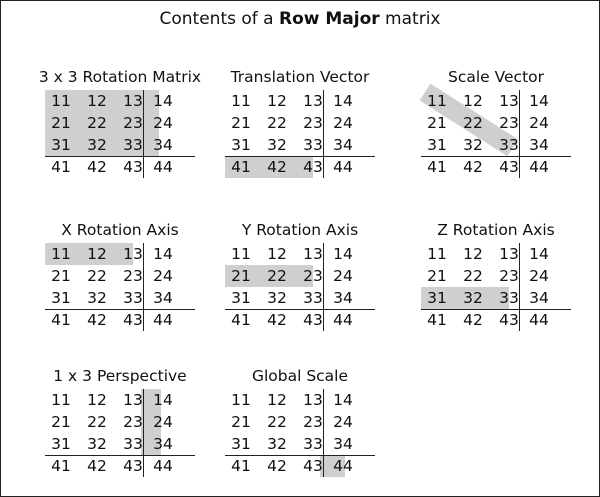 This screenshot has height=497, width=600. Describe the element at coordinates (300, 19) in the screenshot. I see `page-title: Contents of a Row Major matrix` at that location.